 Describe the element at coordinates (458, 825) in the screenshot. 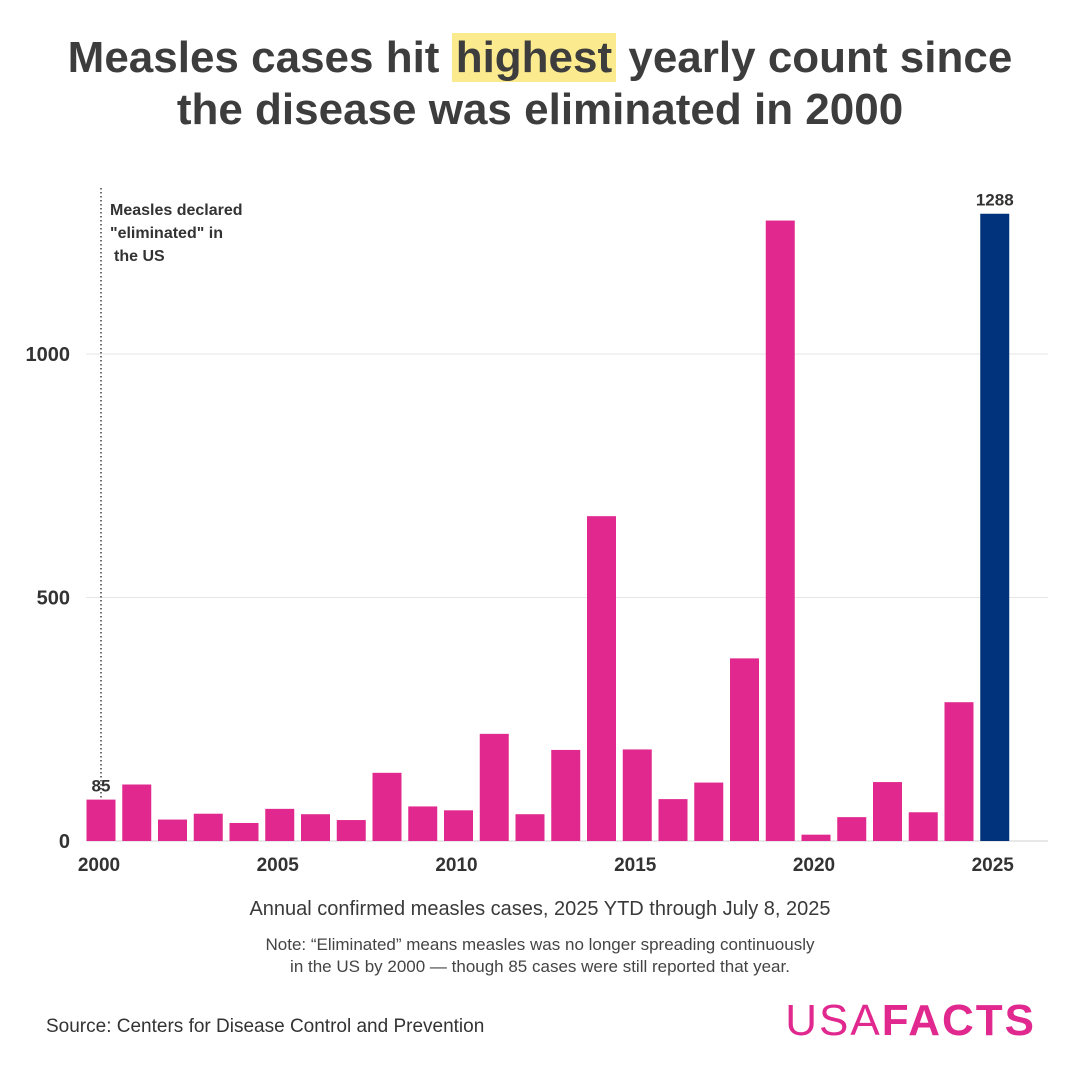

I see `bar-2010` at that location.